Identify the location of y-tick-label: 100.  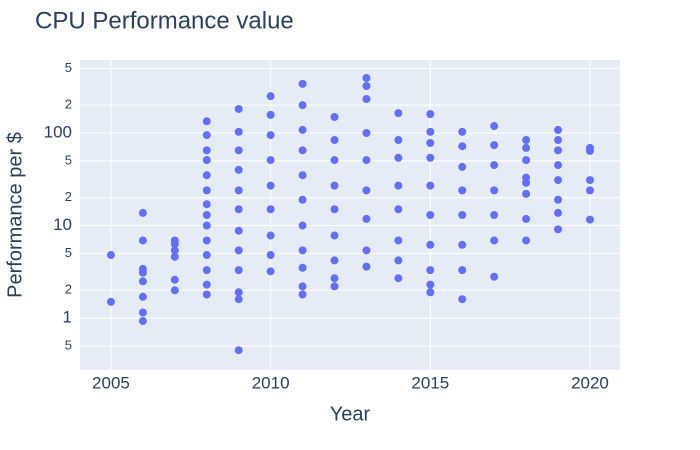
(58, 131).